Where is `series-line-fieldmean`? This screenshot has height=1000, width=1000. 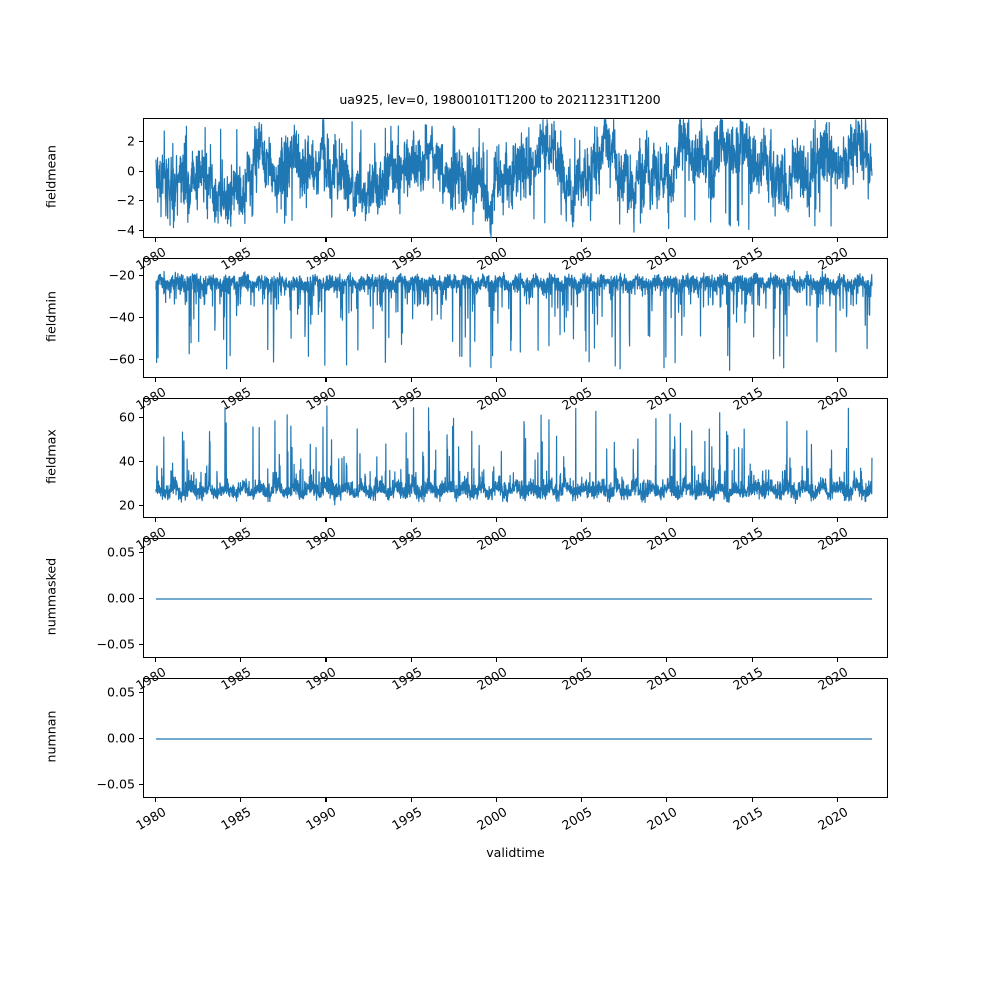
series-line-fieldmean is located at coordinates (514, 179).